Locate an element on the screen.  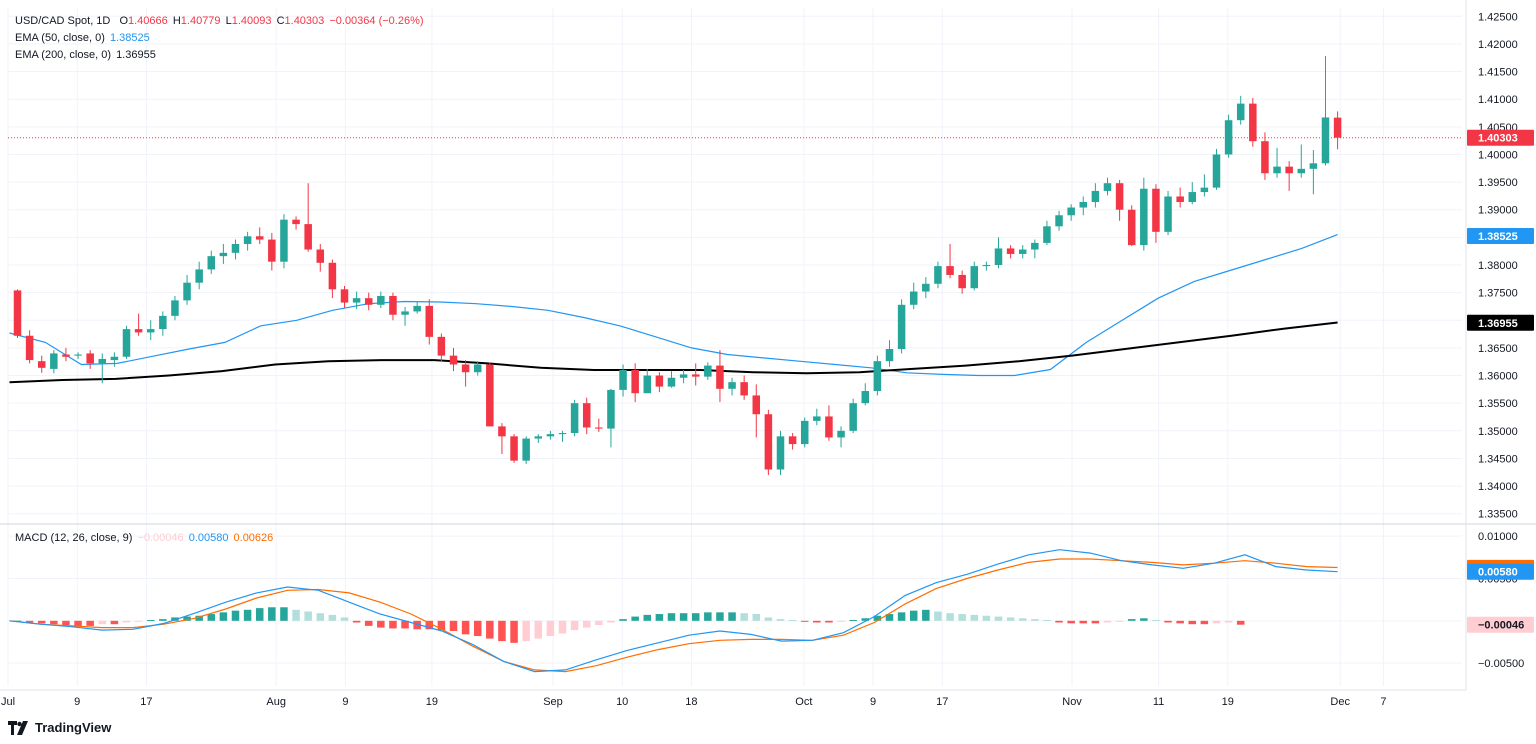
ema50-badge-text: 1.38525 is located at coordinates (1498, 237).